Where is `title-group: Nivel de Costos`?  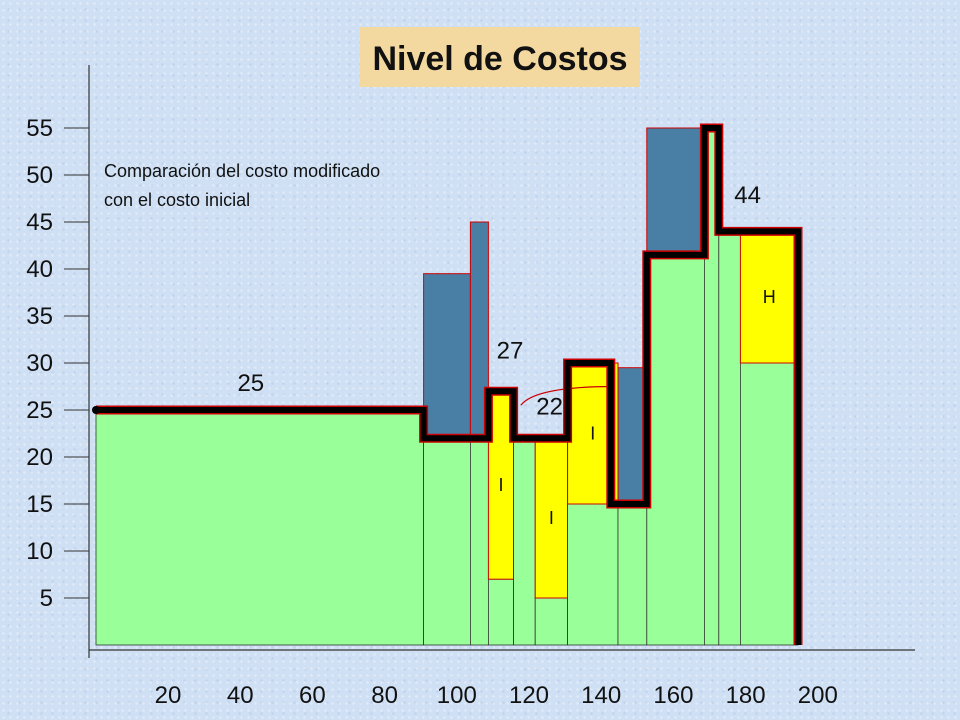
title-group: Nivel de Costos is located at coordinates (500, 57).